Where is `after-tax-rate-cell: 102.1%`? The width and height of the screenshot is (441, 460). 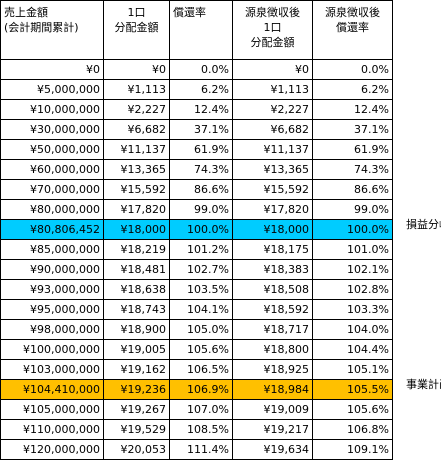
after-tax-rate-cell: 102.1% is located at coordinates (352, 269).